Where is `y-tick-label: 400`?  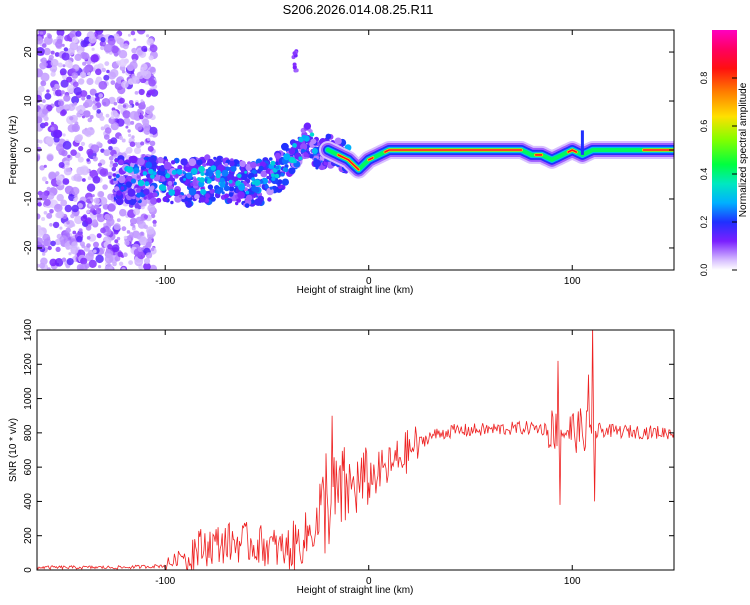
y-tick-label: 400 is located at coordinates (28, 501).